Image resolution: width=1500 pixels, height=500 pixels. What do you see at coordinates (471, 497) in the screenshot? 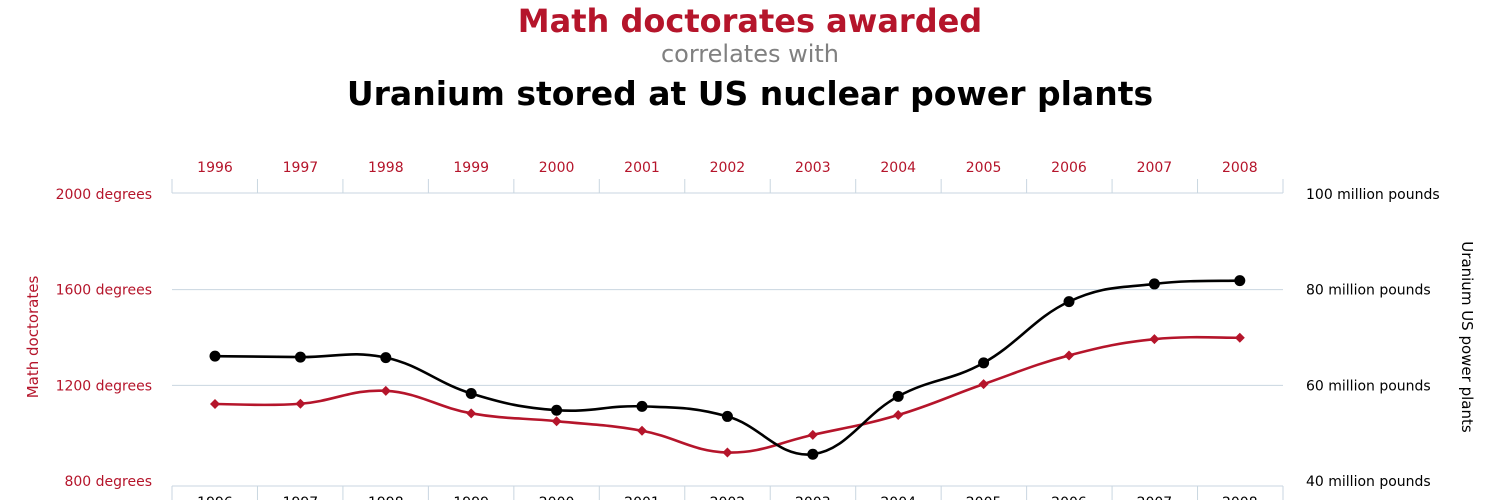
I see `x-tick-label-bottom: 1999` at bounding box center [471, 497].